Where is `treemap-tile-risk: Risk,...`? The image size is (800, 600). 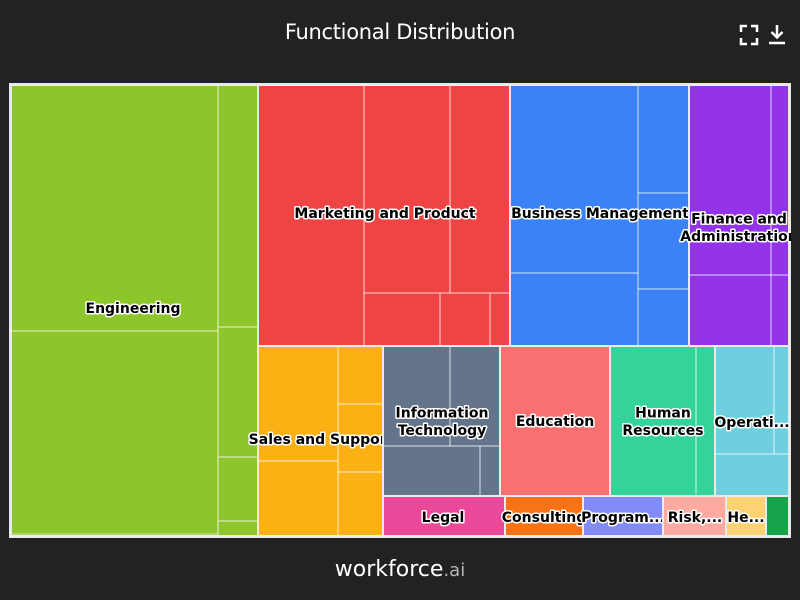 treemap-tile-risk: Risk,... is located at coordinates (694, 516).